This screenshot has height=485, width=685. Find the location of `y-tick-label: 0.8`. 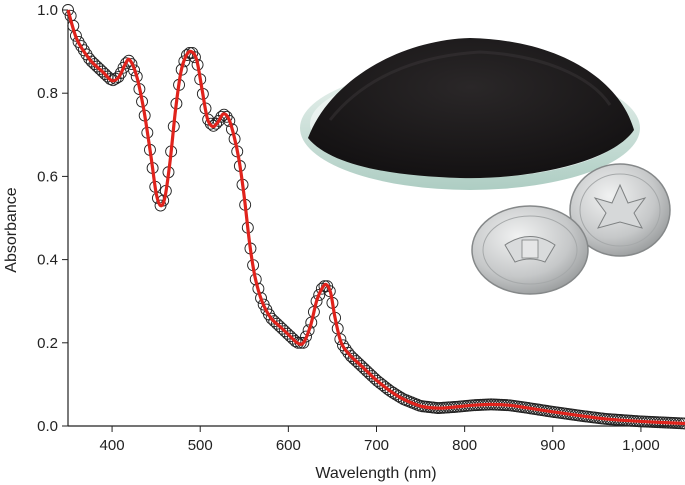

y-tick-label: 0.8 is located at coordinates (47, 93).